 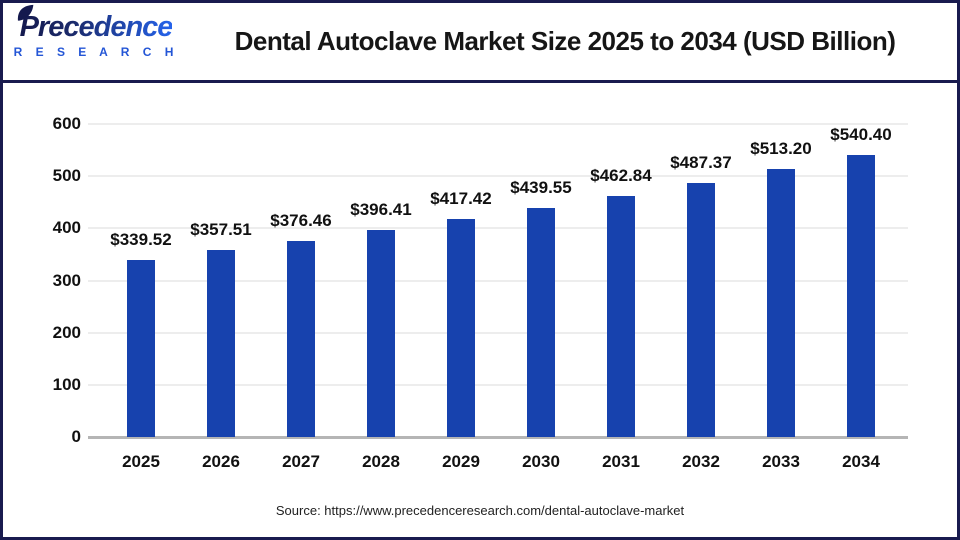 I want to click on x-tick-label: 2025, so click(x=141, y=461).